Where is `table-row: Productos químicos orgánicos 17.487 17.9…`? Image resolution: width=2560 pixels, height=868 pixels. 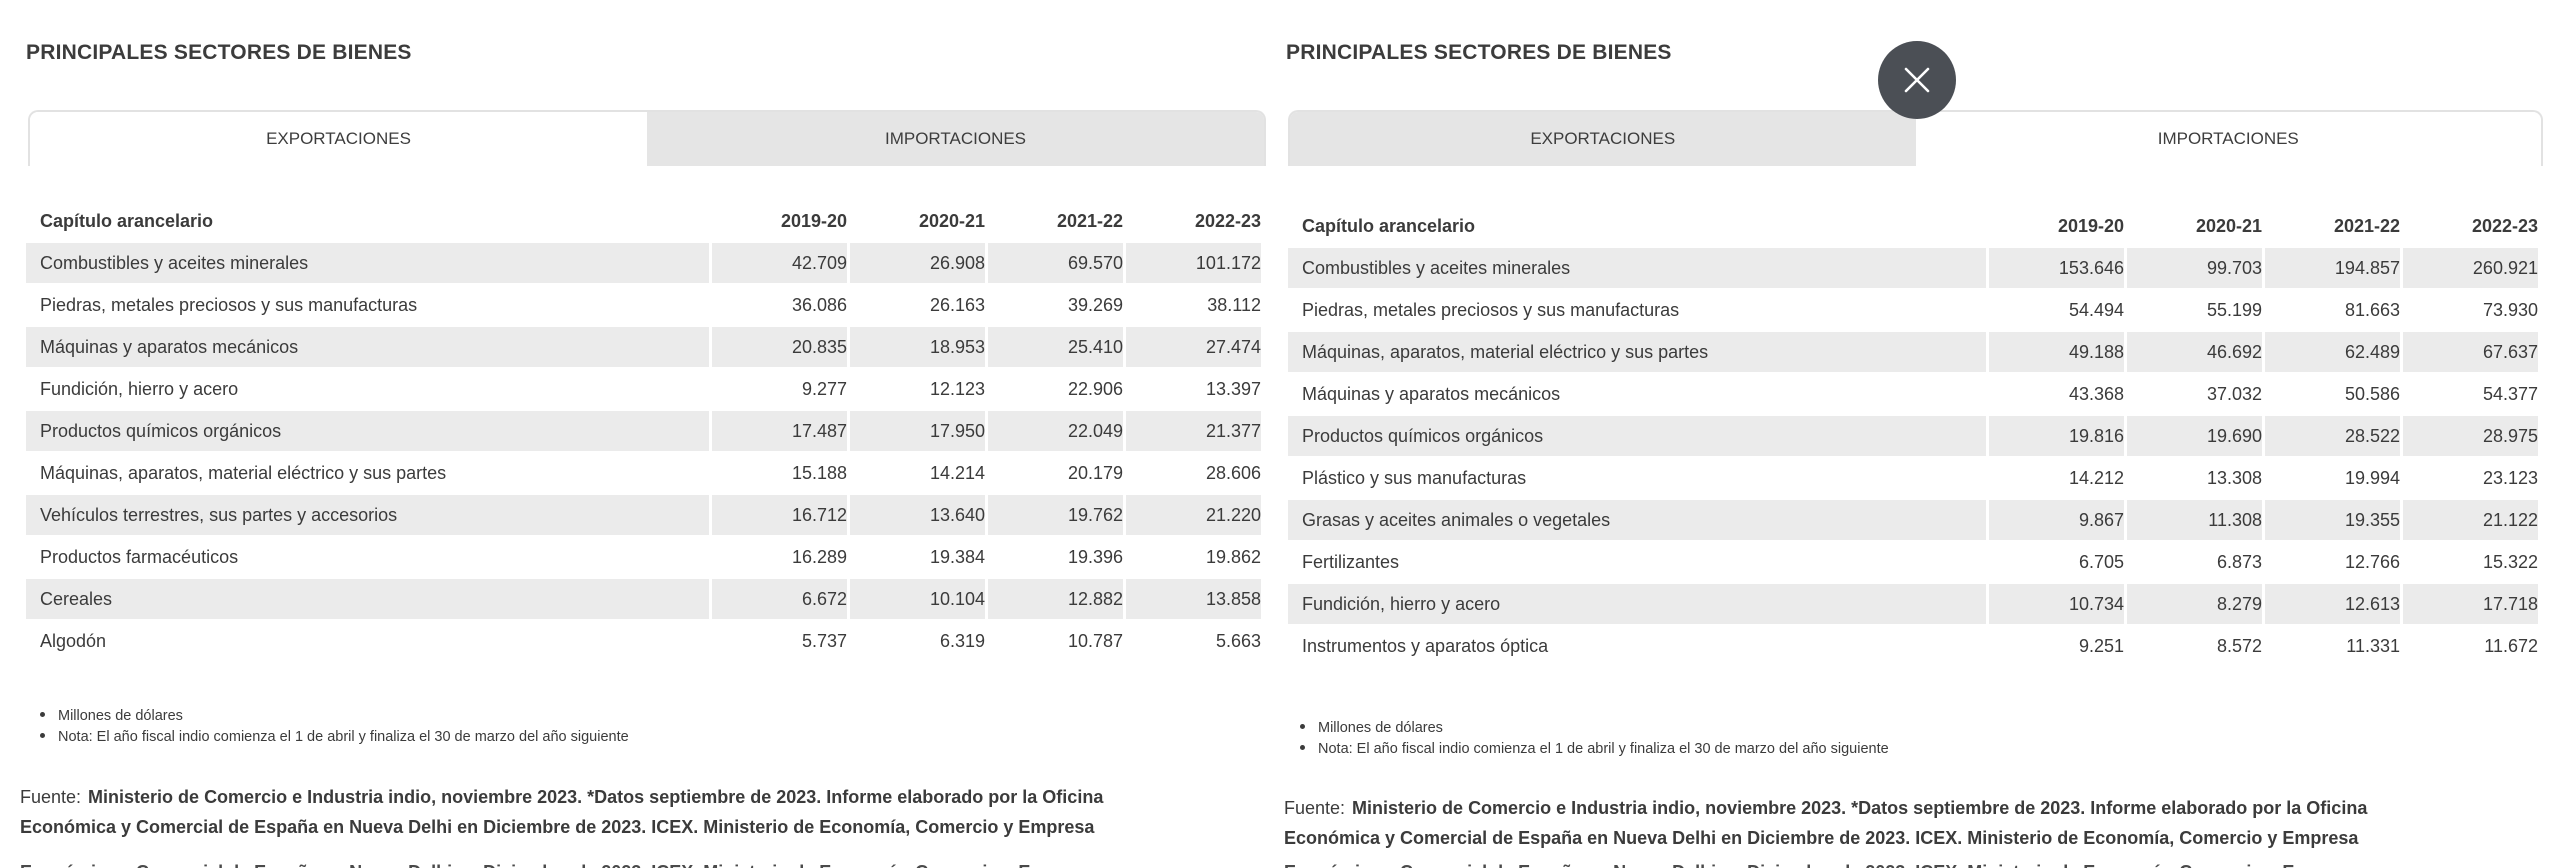 table-row: Productos químicos orgánicos 17.487 17.9… is located at coordinates (646, 431).